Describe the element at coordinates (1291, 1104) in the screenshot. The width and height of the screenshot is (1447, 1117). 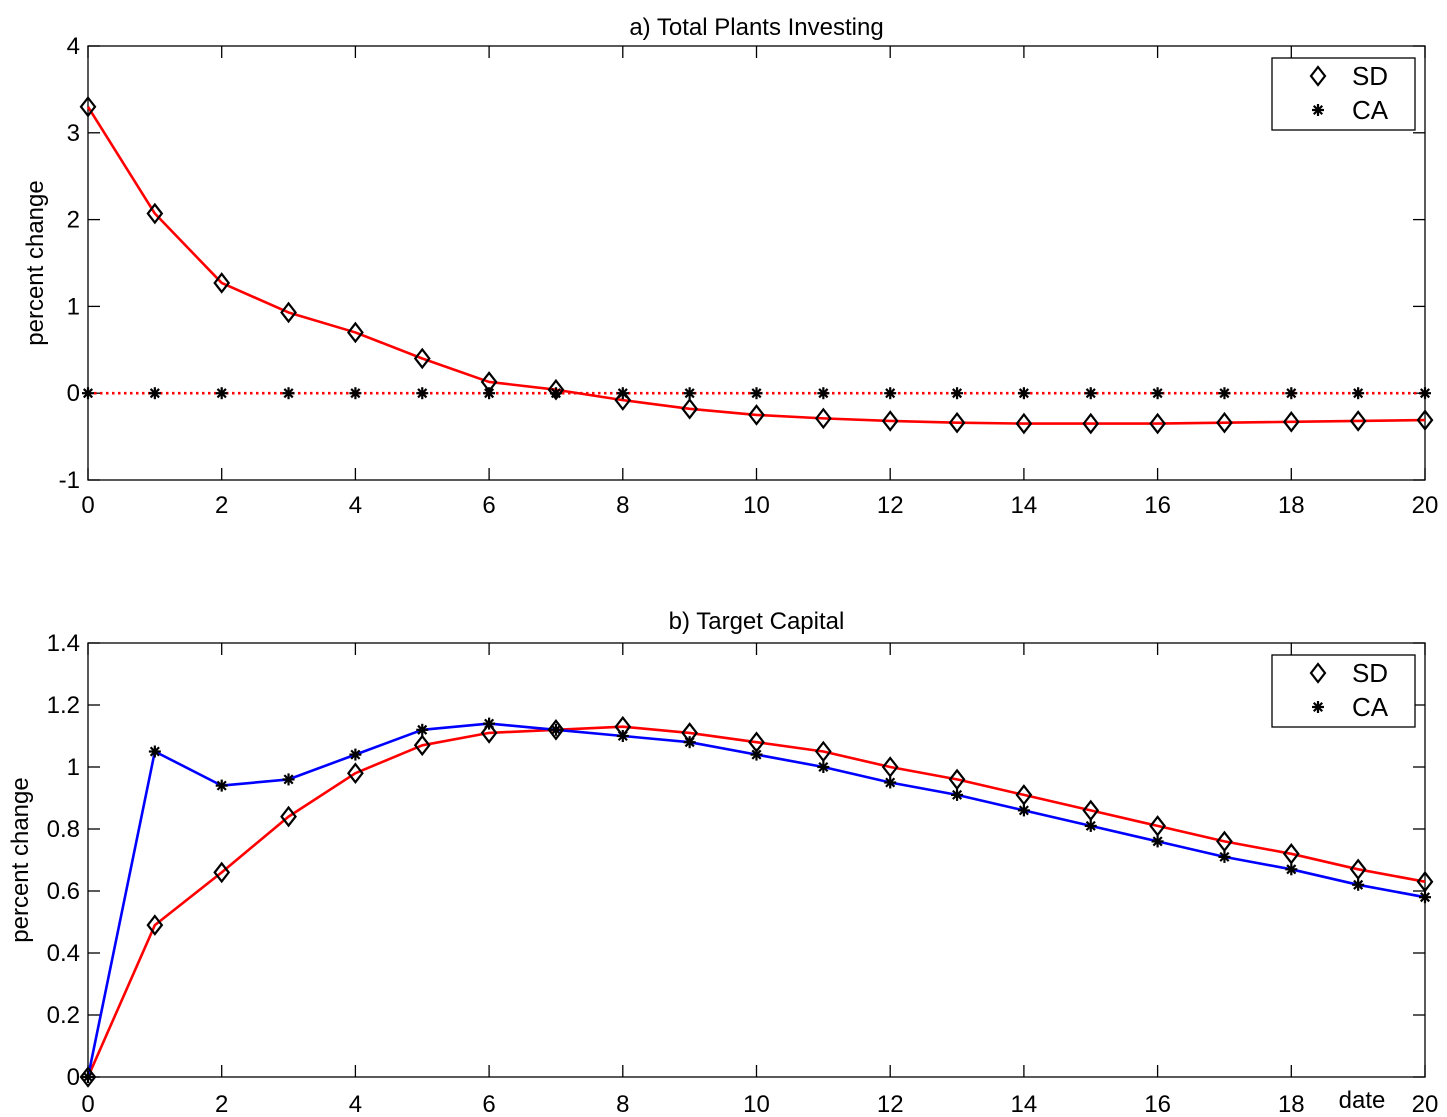
I see `x-tick-label: 18` at that location.